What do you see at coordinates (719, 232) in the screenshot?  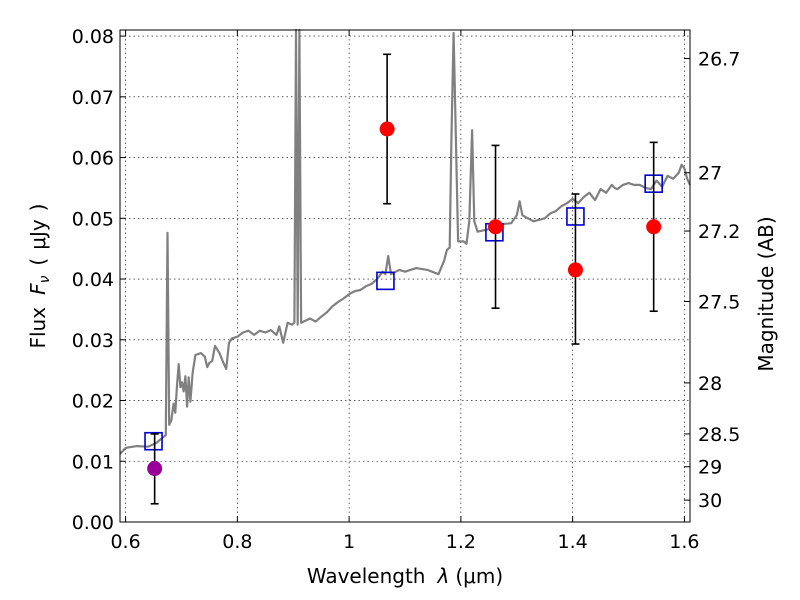 I see `y2-tick-label: 27.2` at bounding box center [719, 232].